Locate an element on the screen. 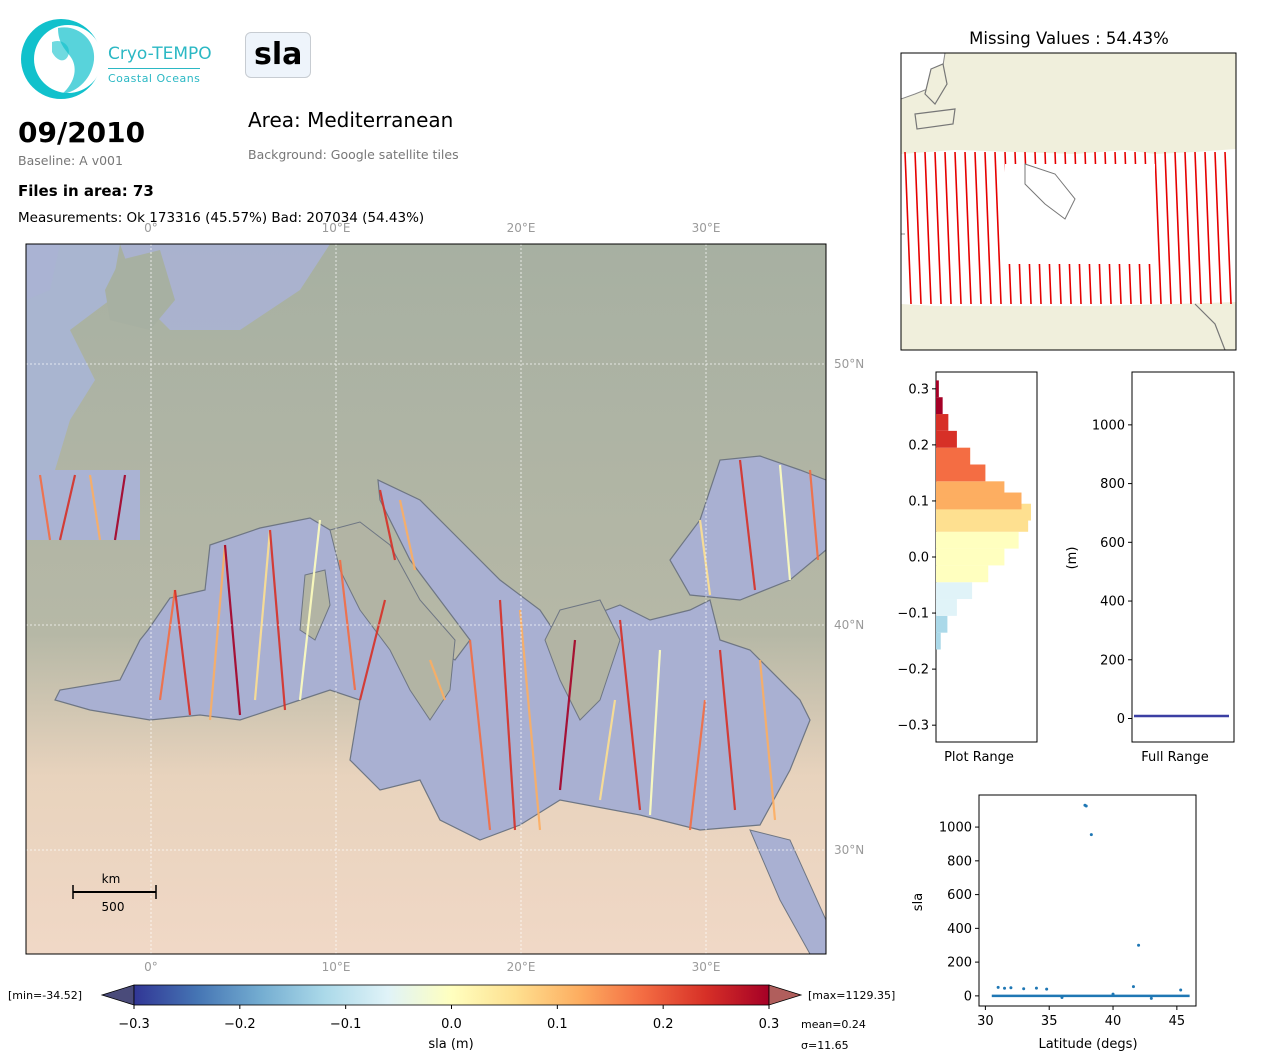 The image size is (1272, 1060). parameter-box: sla is located at coordinates (278, 55).